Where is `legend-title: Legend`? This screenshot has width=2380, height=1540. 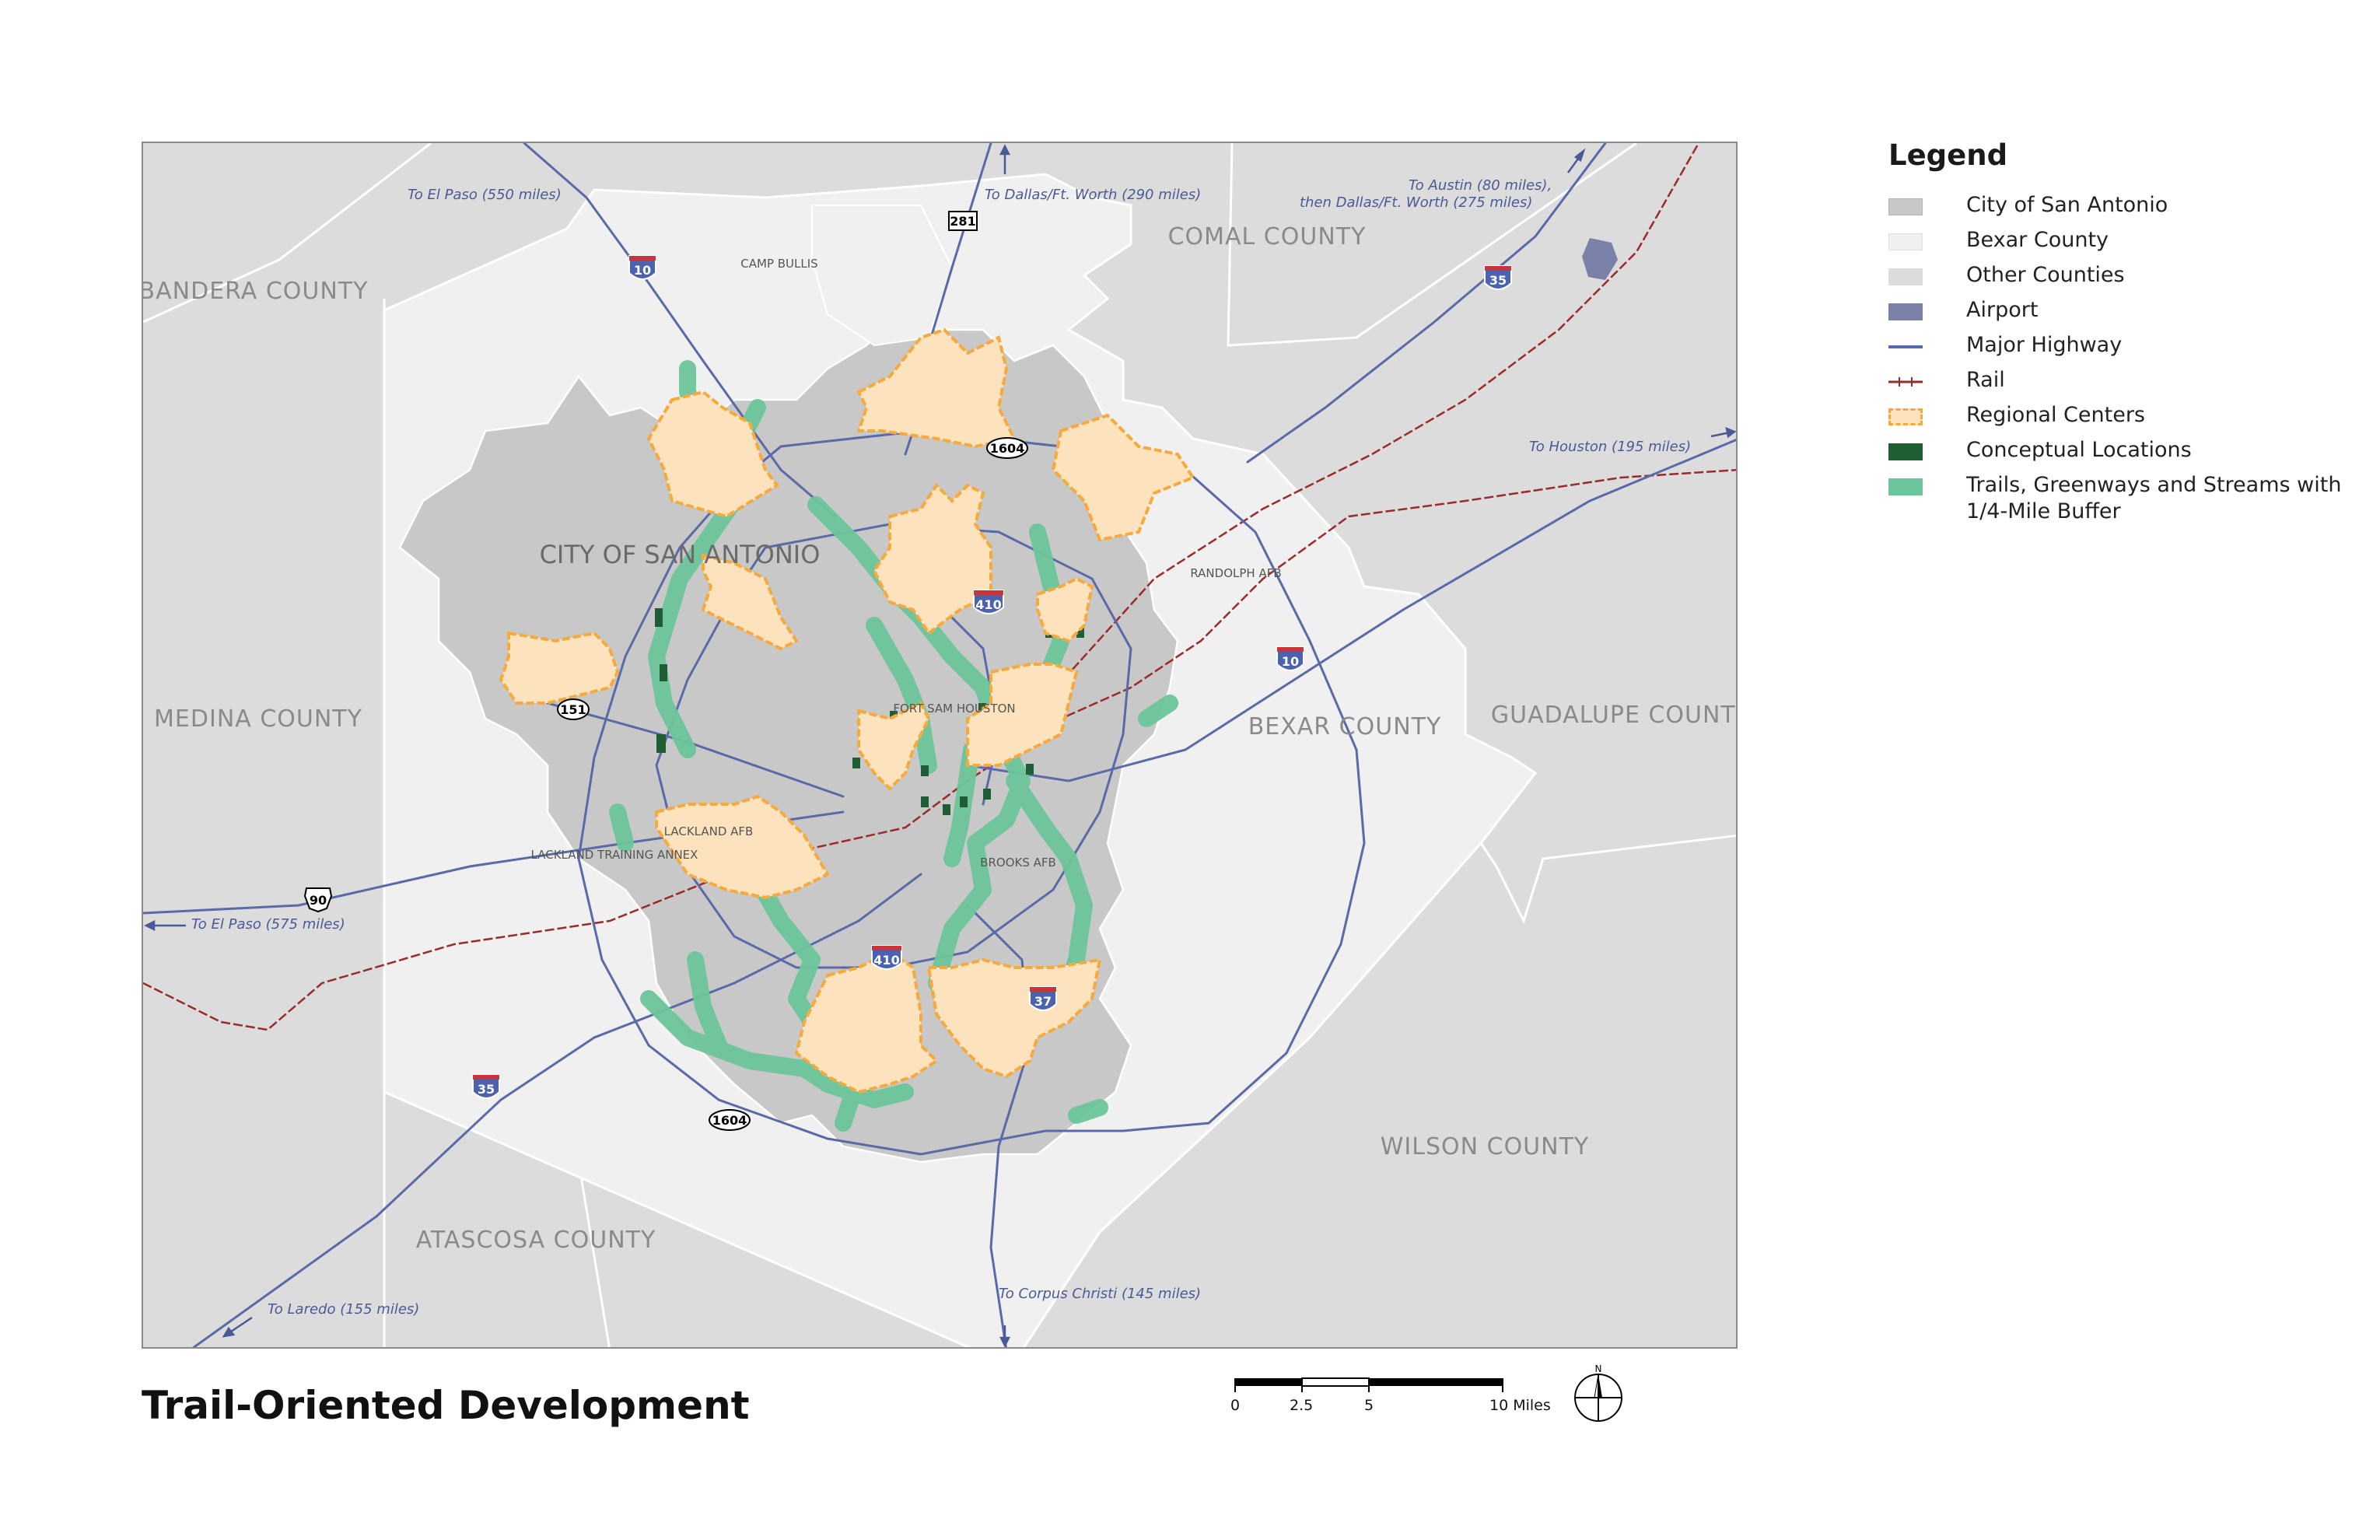
legend-title: Legend is located at coordinates (1948, 155).